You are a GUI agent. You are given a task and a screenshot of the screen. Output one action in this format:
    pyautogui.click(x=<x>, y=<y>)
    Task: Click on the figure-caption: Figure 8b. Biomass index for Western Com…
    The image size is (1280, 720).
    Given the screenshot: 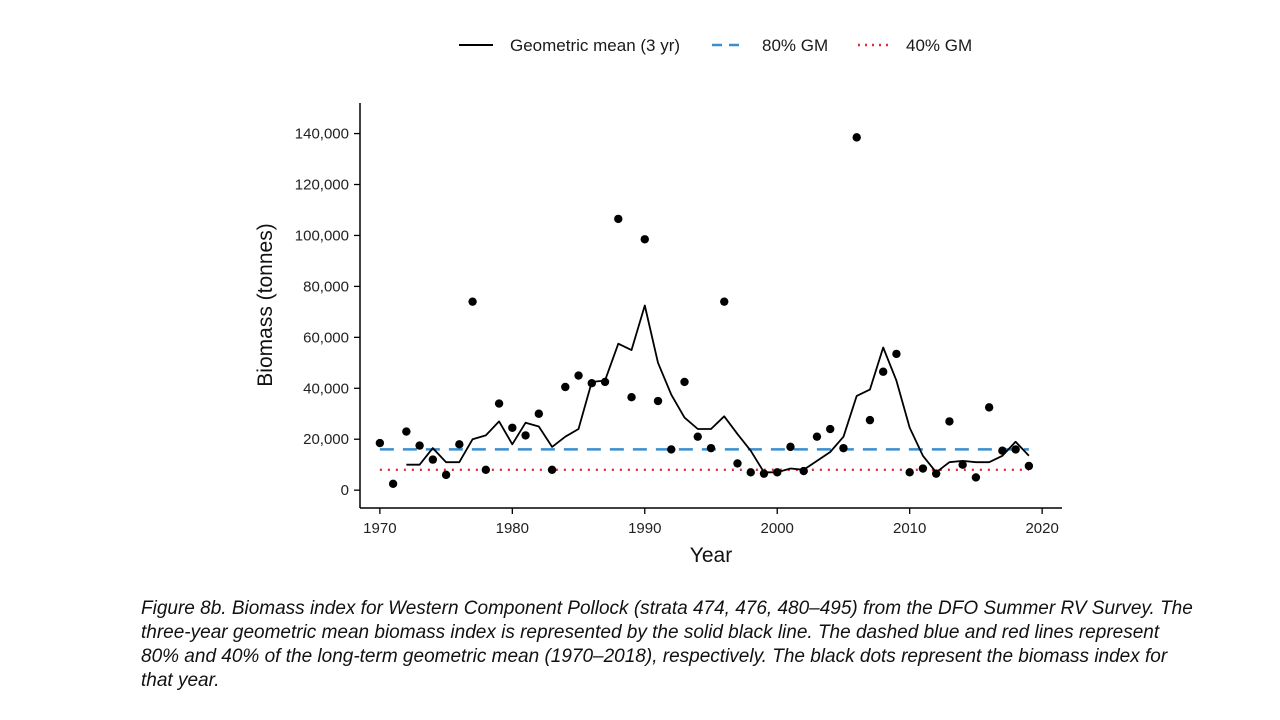 What is the action you would take?
    pyautogui.click(x=667, y=644)
    